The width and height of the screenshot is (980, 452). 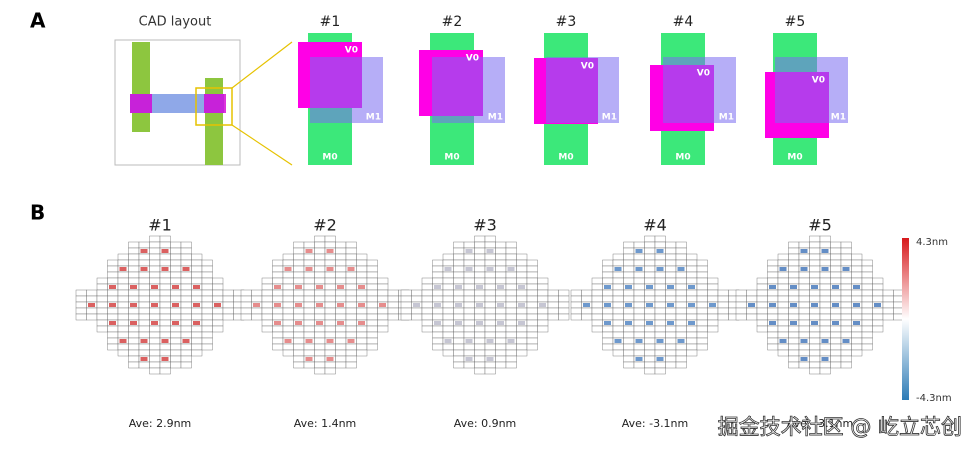 What do you see at coordinates (325, 423) in the screenshot?
I see `map-average: Ave: 1.4nm` at bounding box center [325, 423].